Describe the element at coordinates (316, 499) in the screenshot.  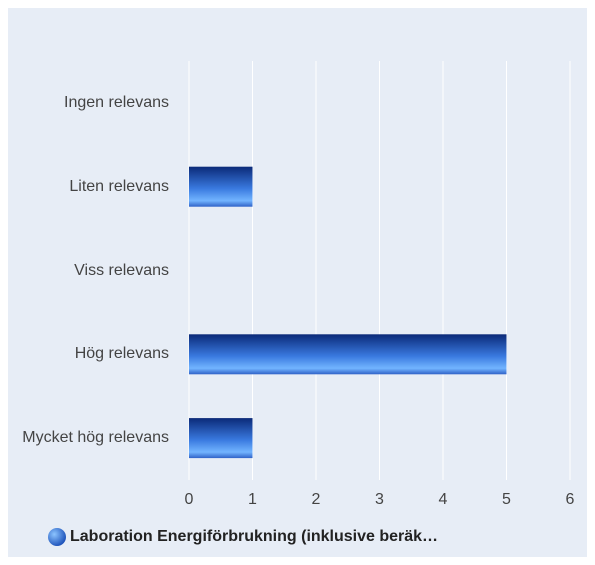
I see `x-tick-label: 2` at that location.